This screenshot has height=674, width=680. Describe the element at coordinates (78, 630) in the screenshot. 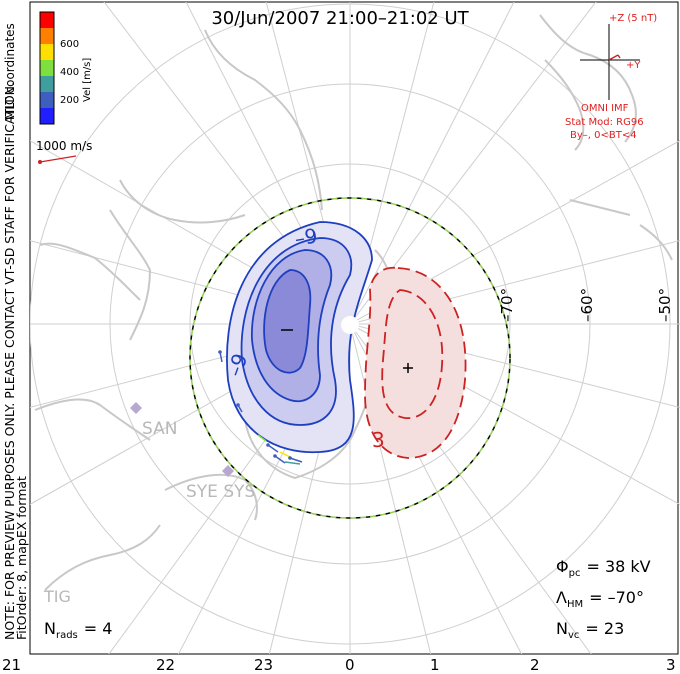

I see `nrads-value: Nrads = 4` at that location.